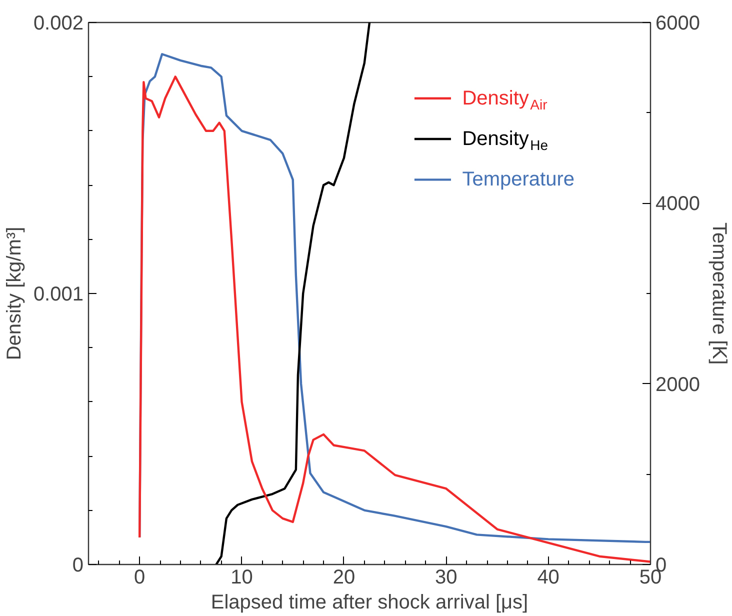 Image resolution: width=732 pixels, height=616 pixels. What do you see at coordinates (344, 577) in the screenshot?
I see `x-tick-label: 20` at bounding box center [344, 577].